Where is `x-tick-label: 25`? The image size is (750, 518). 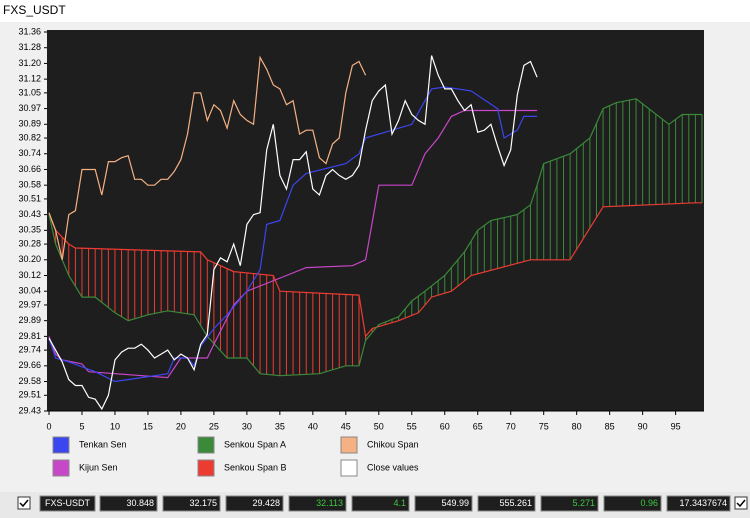 x-tick-label: 25 is located at coordinates (214, 426).